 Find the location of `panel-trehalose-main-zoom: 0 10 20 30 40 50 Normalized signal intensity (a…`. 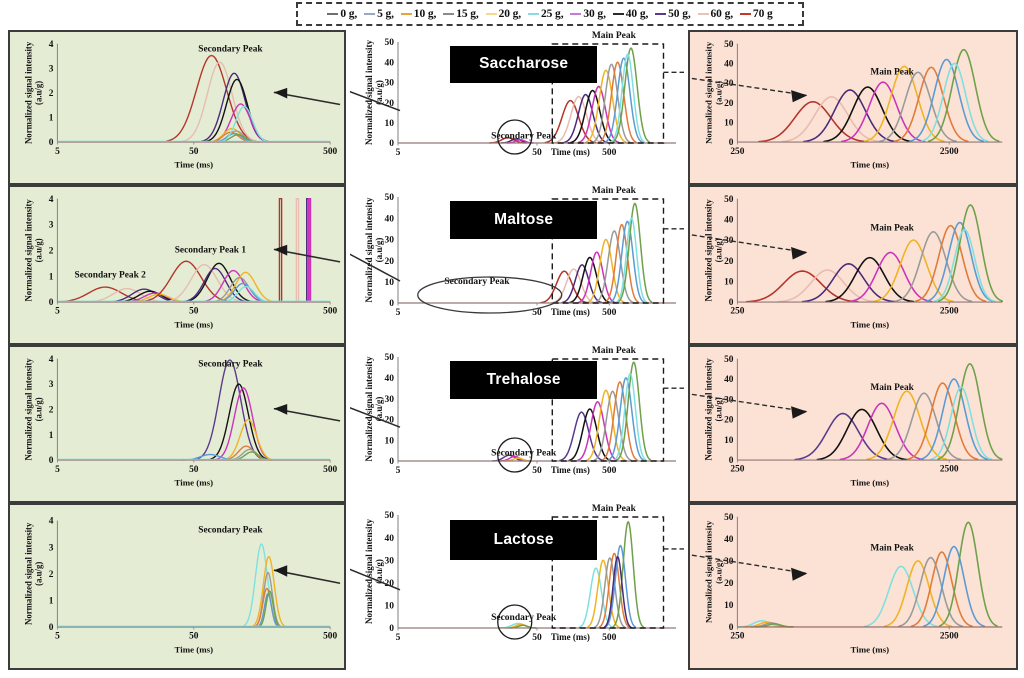

panel-trehalose-main-zoom: 0 10 20 30 40 50 Normalized signal intensity (a… is located at coordinates (853, 424).